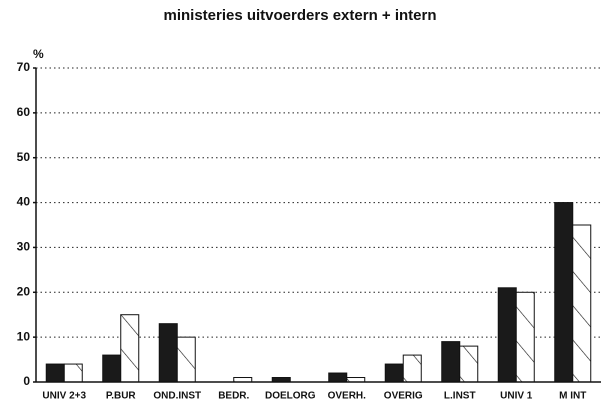  I want to click on y-tick-label: 30, so click(24, 247).